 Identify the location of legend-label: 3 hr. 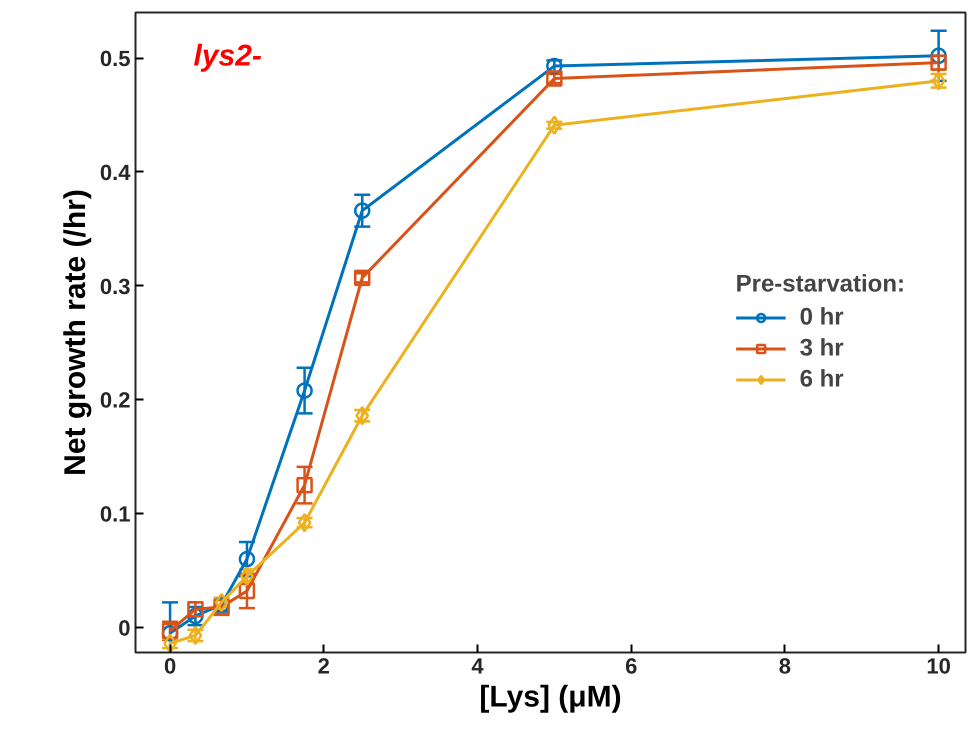
(822, 348).